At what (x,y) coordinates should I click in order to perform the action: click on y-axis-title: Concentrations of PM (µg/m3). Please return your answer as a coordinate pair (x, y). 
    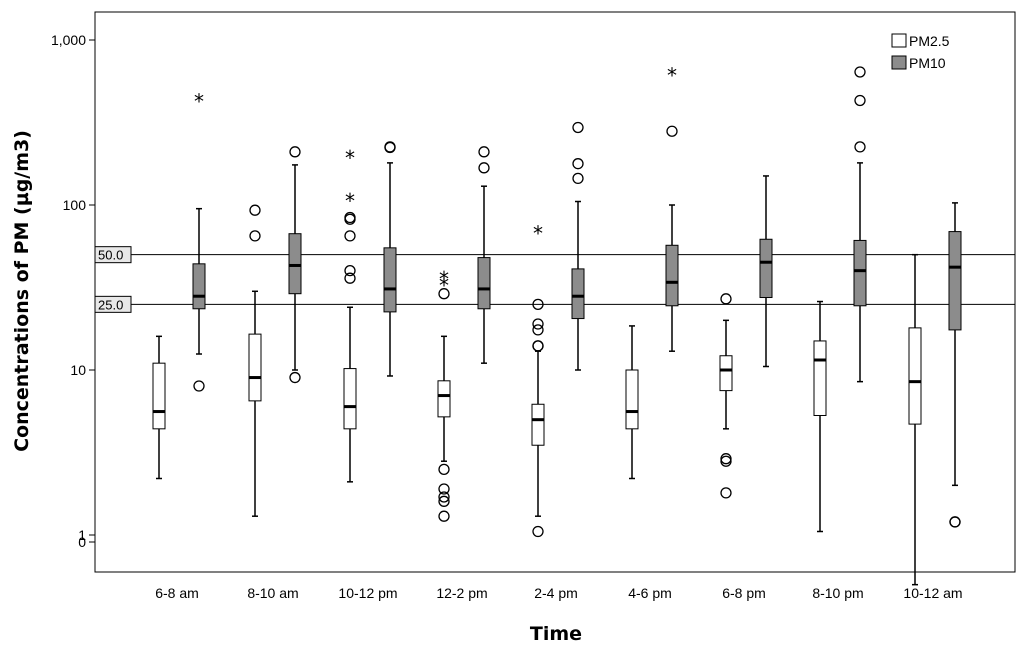
    Looking at the image, I should click on (22, 291).